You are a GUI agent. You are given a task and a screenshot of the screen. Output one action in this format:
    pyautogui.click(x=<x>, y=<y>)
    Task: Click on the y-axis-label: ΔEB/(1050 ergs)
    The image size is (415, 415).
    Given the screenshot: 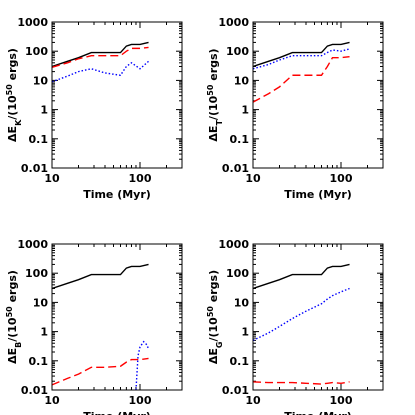 What is the action you would take?
    pyautogui.click(x=14, y=317)
    